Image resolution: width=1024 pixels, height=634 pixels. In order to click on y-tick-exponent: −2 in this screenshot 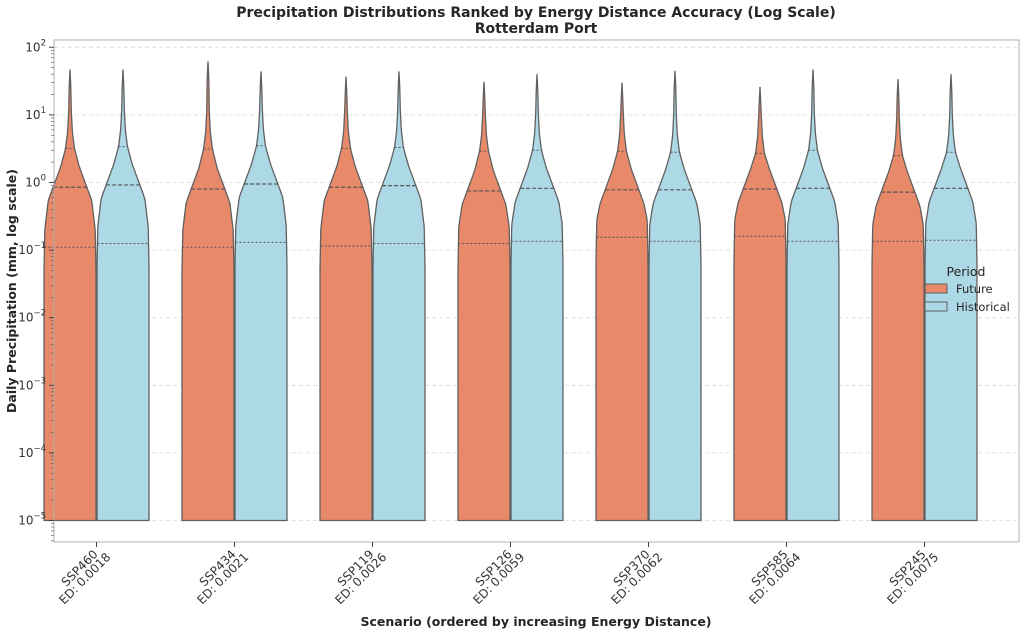, I will do `click(39, 314)`.